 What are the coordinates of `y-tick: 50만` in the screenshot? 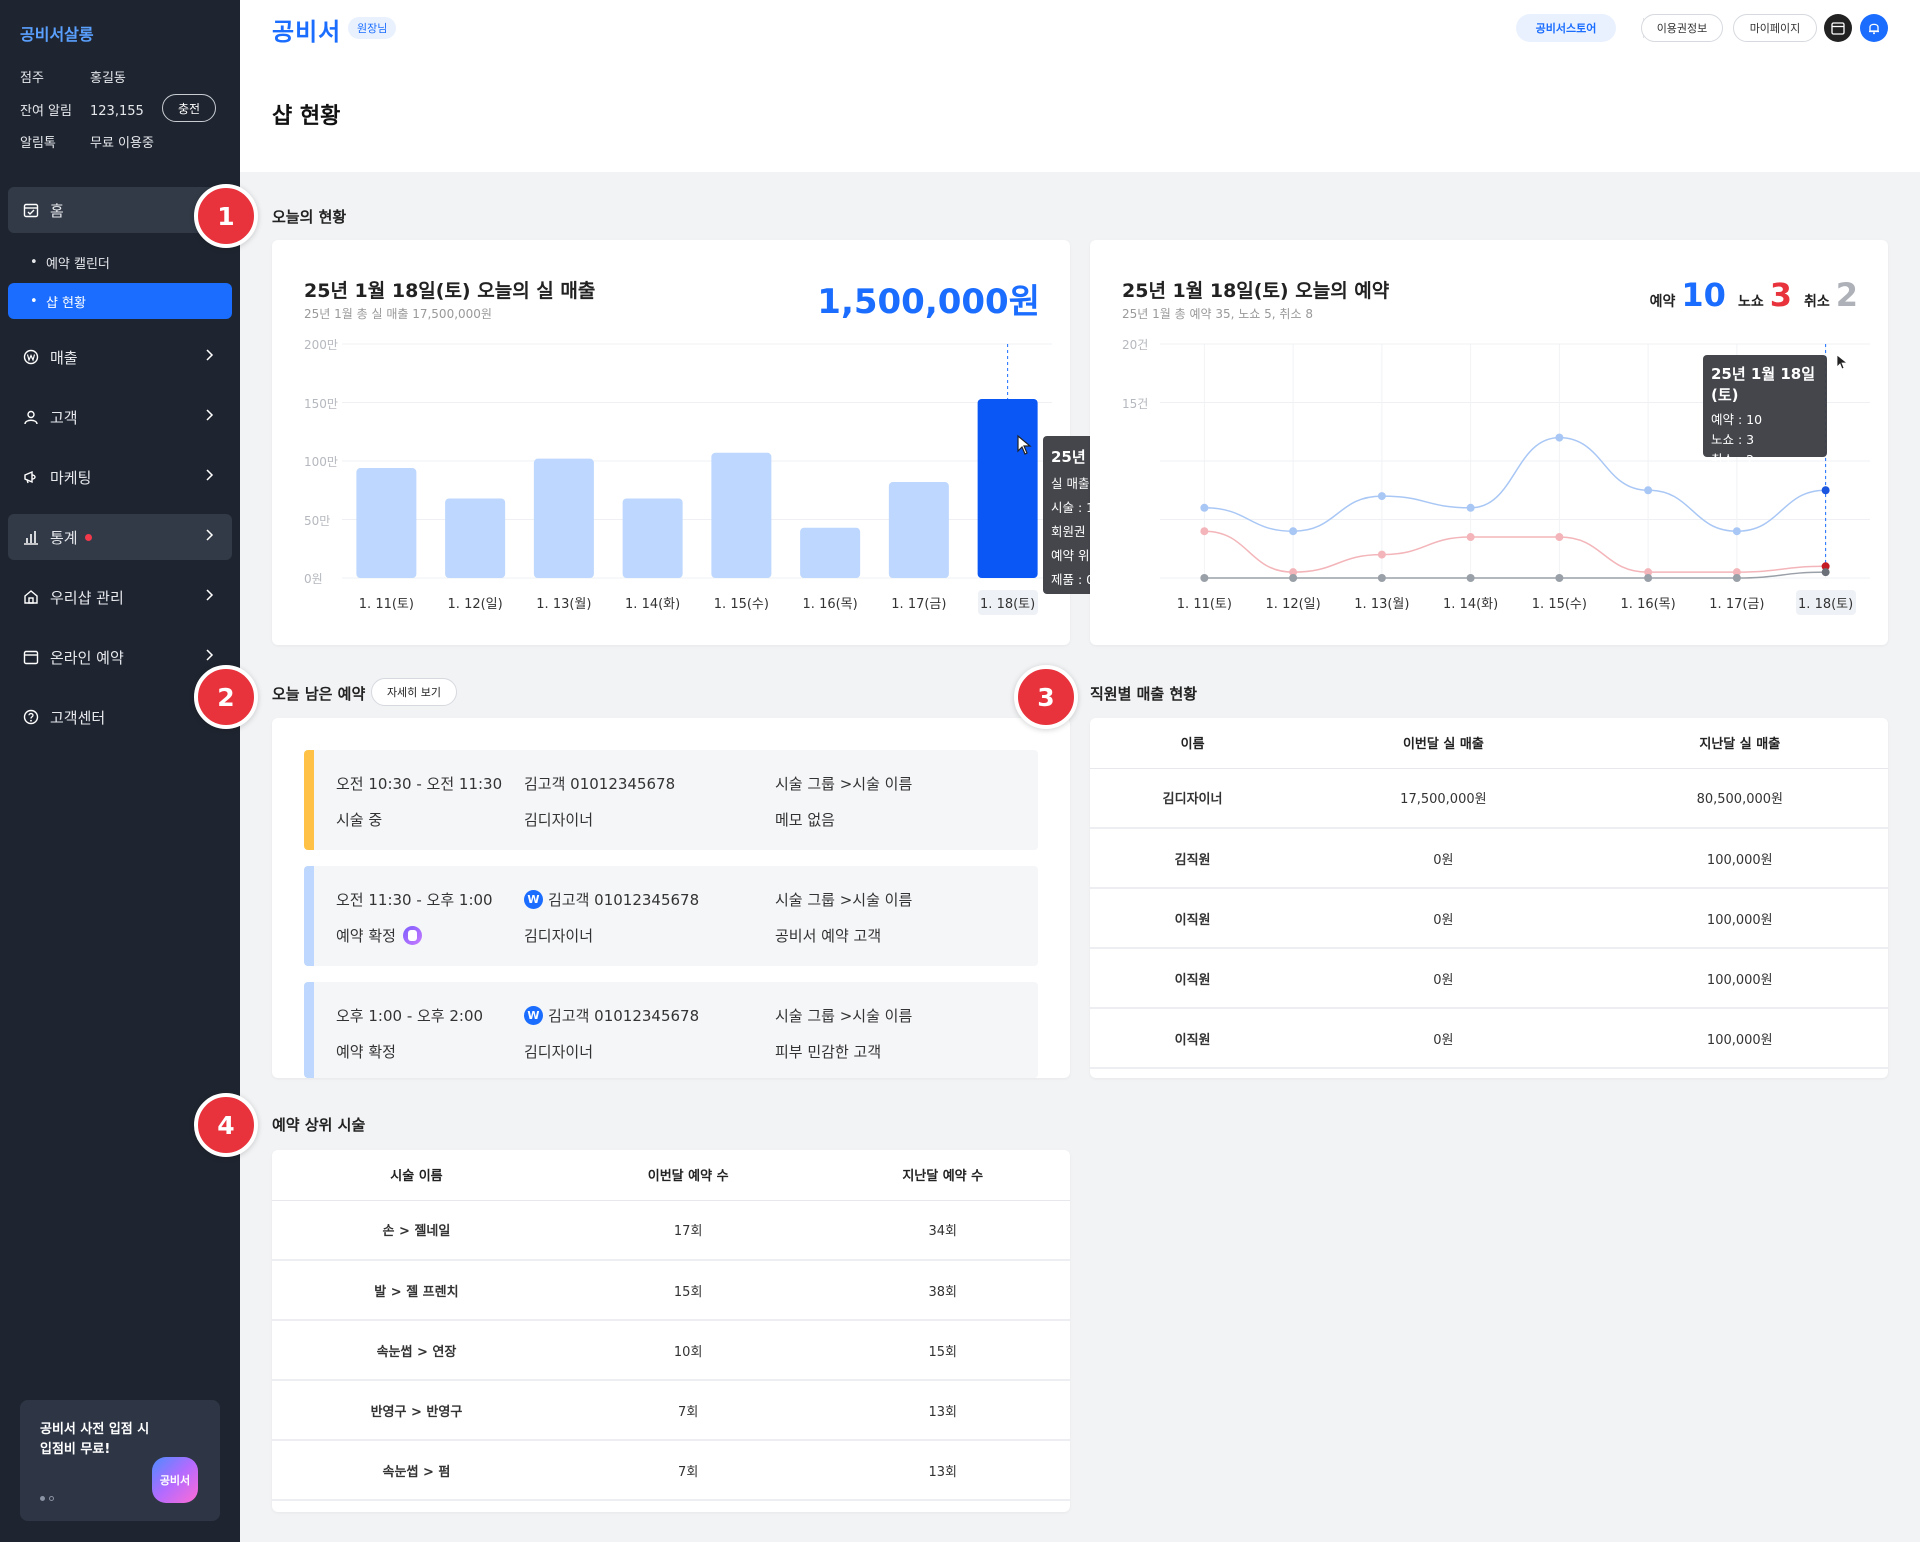 It's located at (317, 521).